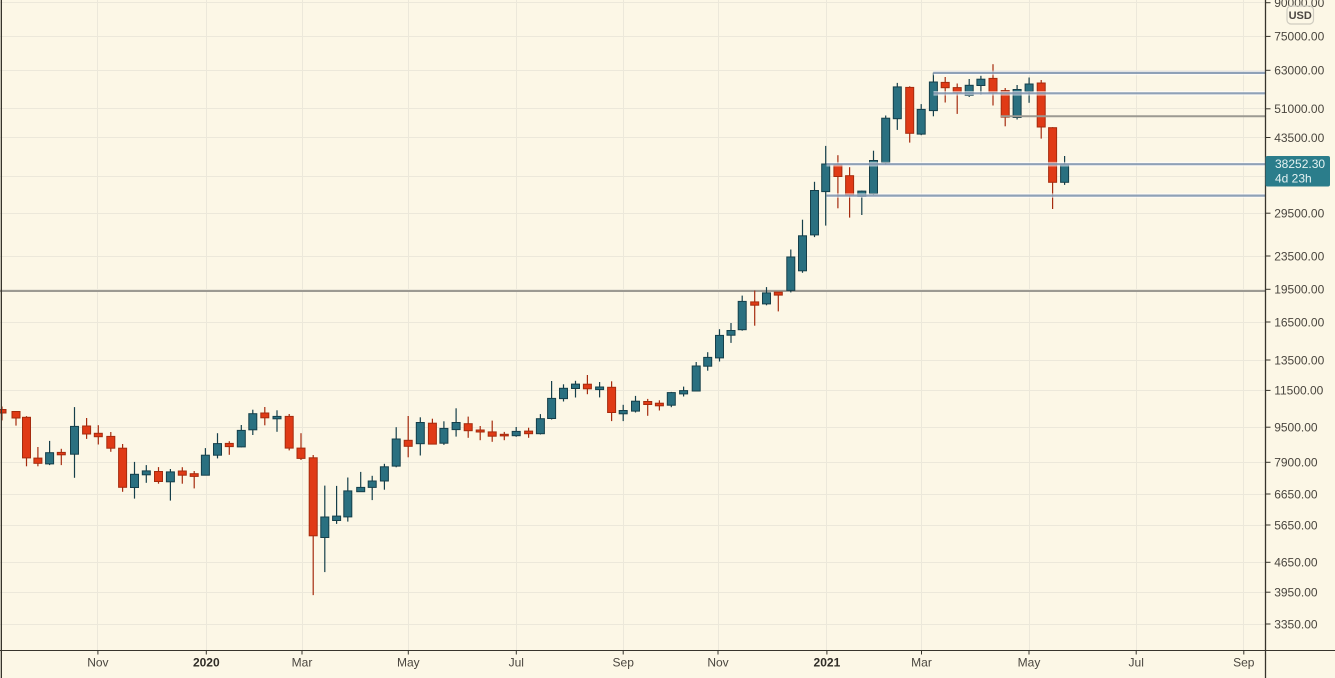  I want to click on svg-text: 63000.00, so click(1299, 71).